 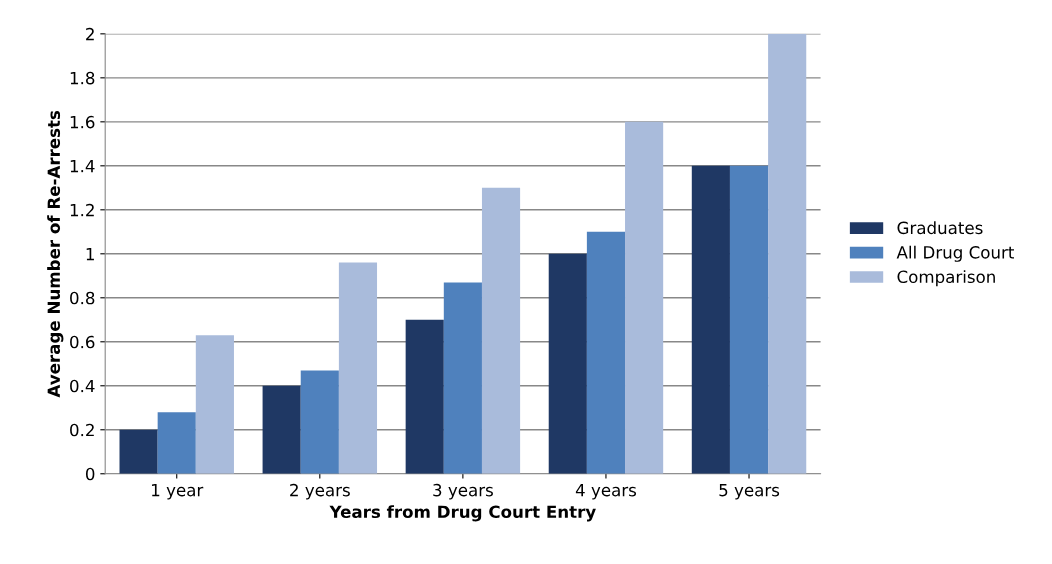 I want to click on x-tick-label: 3 years, so click(x=463, y=491).